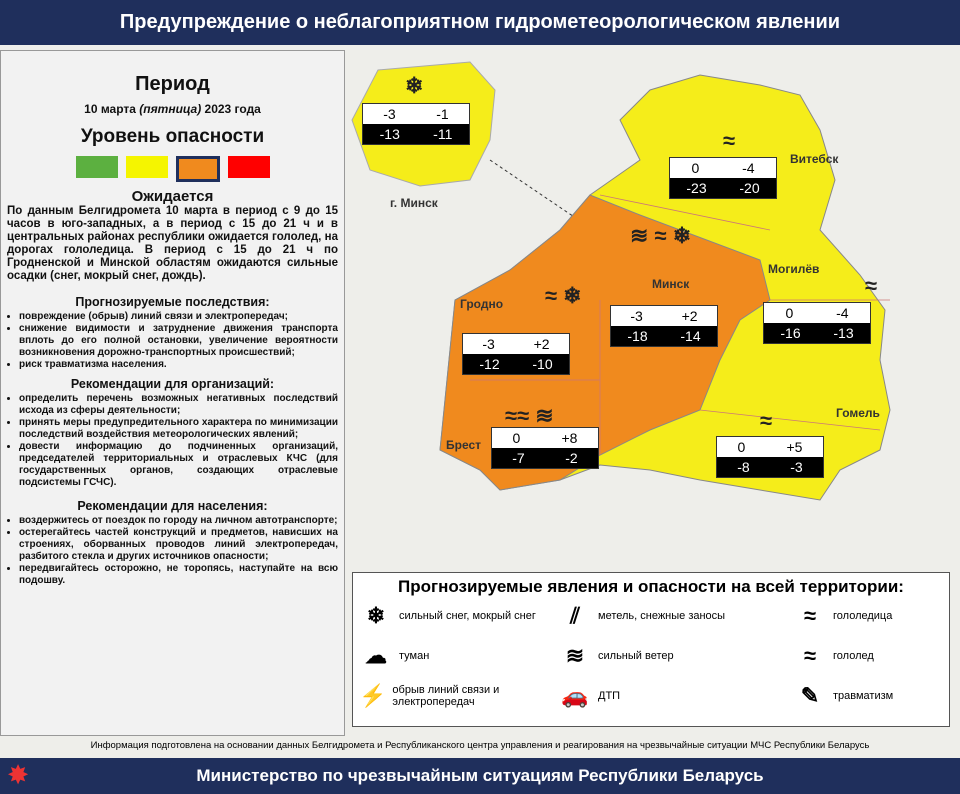 Image resolution: width=960 pixels, height=794 pixels. Describe the element at coordinates (571, 458) in the screenshot. I see `temp-value: -2` at that location.